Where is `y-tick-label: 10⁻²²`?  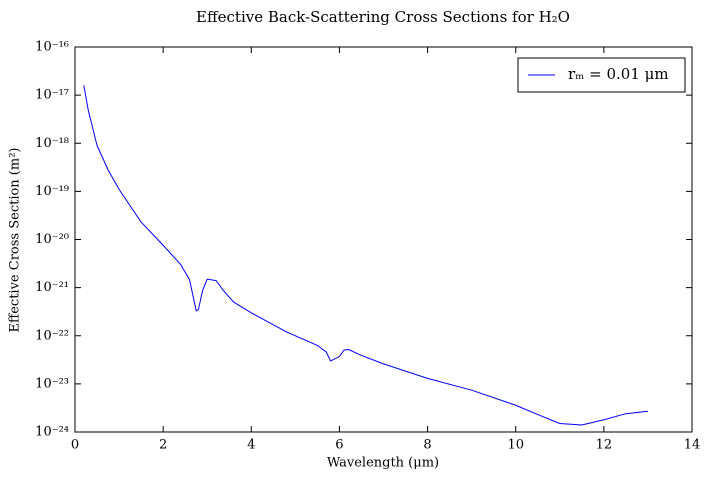
y-tick-label: 10⁻²² is located at coordinates (52, 335).